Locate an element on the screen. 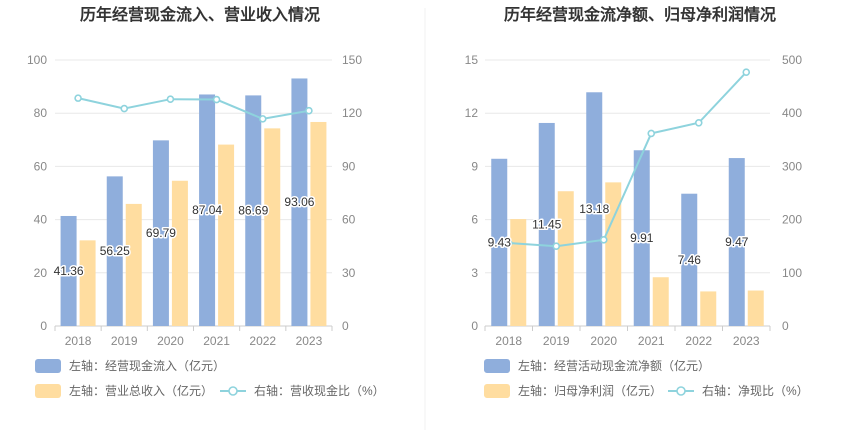 Image resolution: width=850 pixels, height=442 pixels. left-axis-tick-label: 15 is located at coordinates (472, 60).